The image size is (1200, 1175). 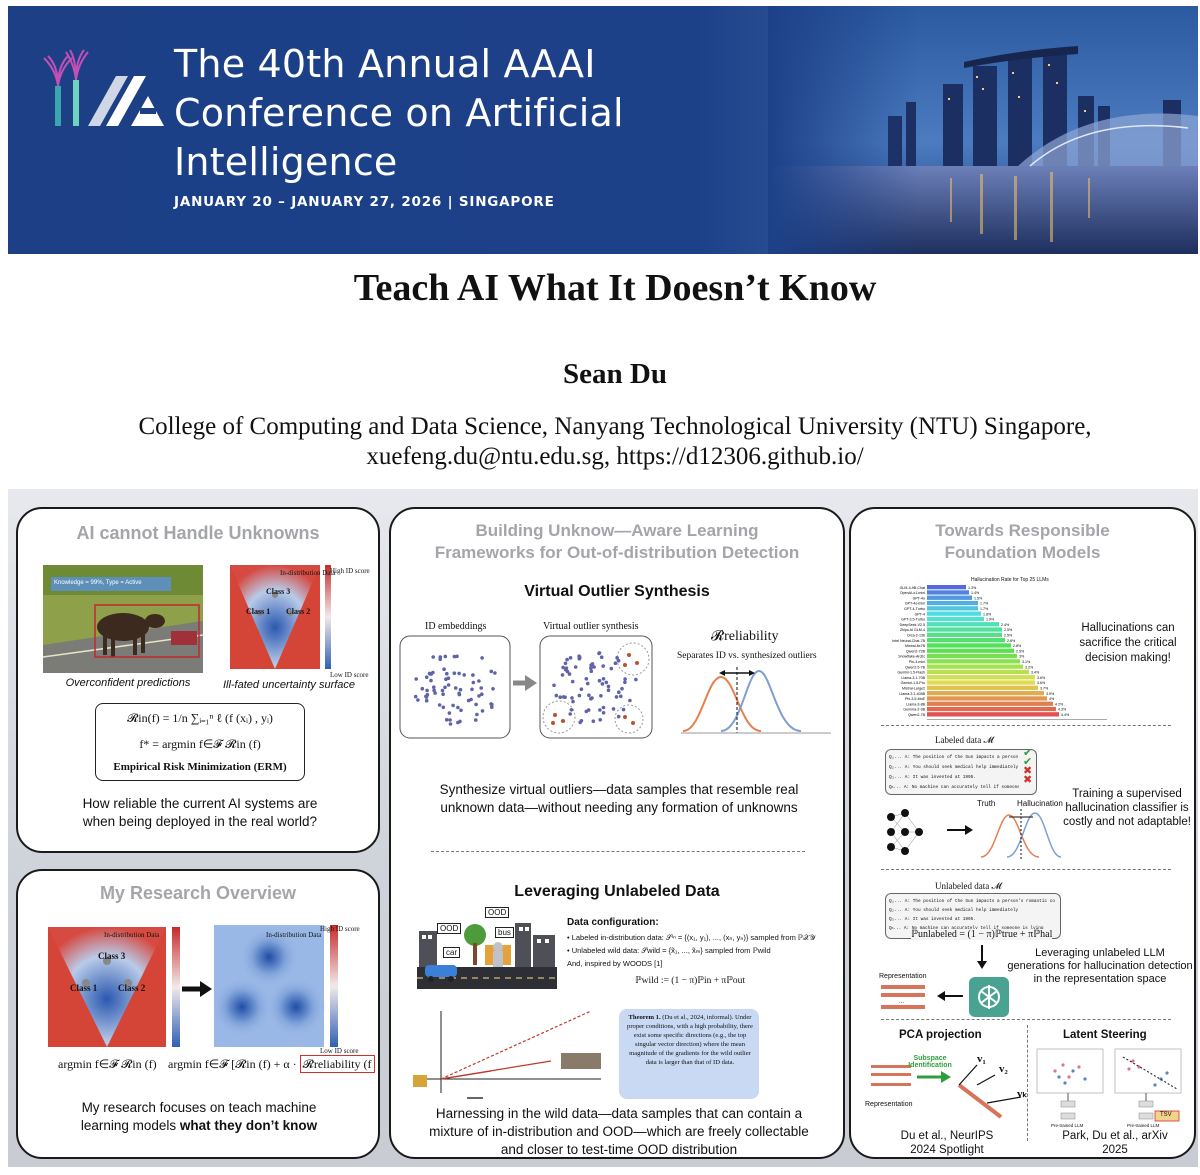 What do you see at coordinates (1003, 1069) in the screenshot?
I see `v2-label: v₂` at bounding box center [1003, 1069].